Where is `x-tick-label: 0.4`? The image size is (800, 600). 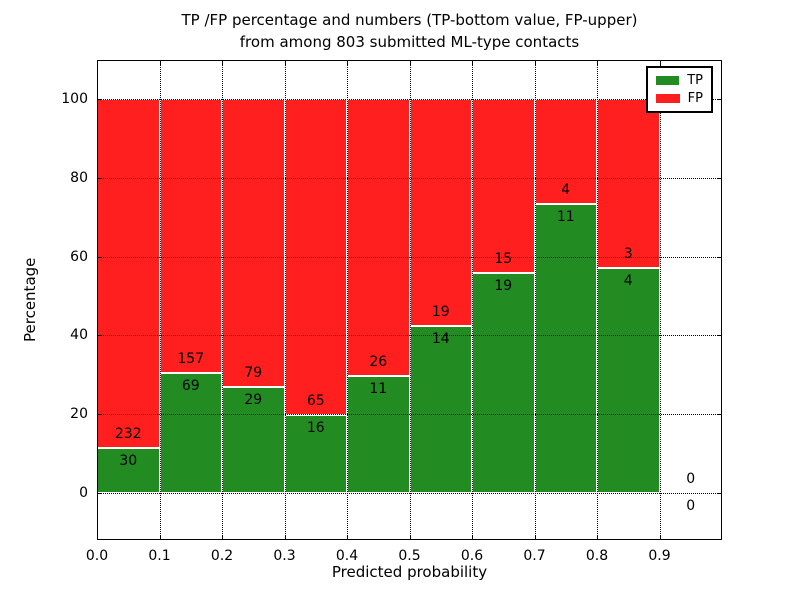
x-tick-label: 0.4 is located at coordinates (347, 556).